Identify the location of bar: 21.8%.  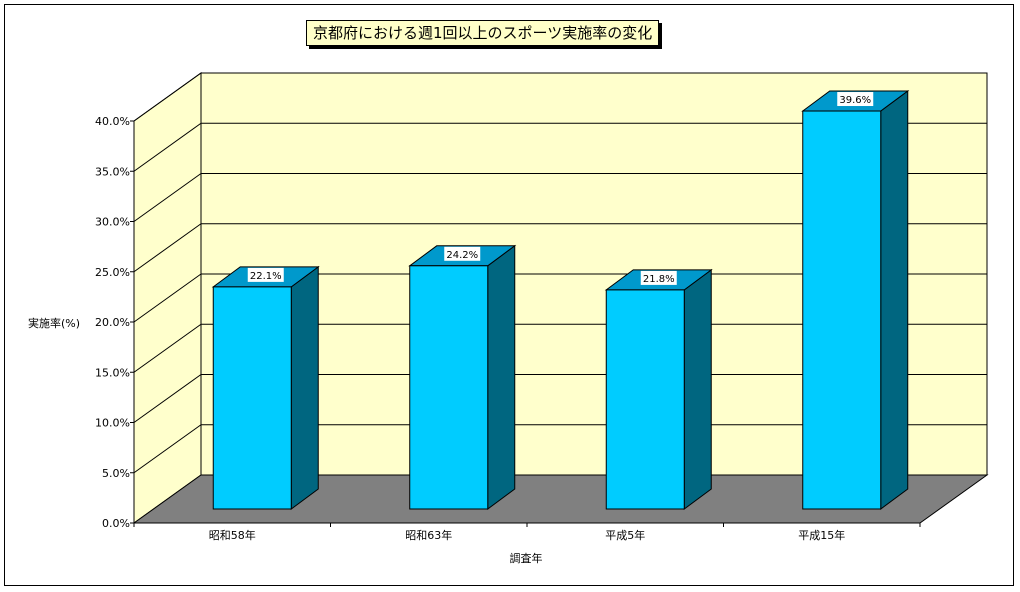
(658, 389).